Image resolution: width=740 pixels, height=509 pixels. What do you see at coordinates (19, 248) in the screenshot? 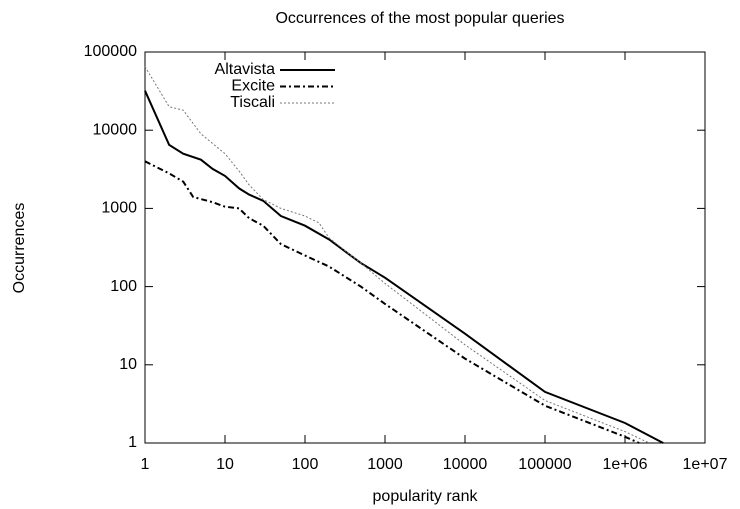
I see `y-axis-label: Occurrences` at bounding box center [19, 248].